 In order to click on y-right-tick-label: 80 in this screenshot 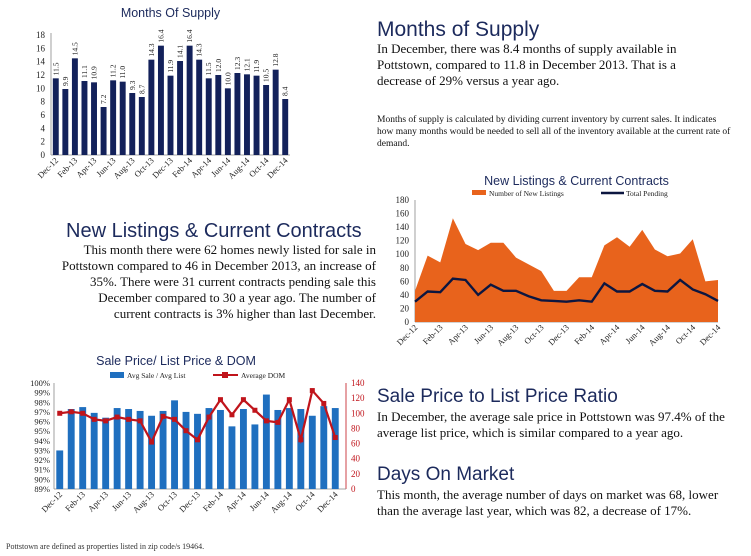, I will do `click(356, 428)`.